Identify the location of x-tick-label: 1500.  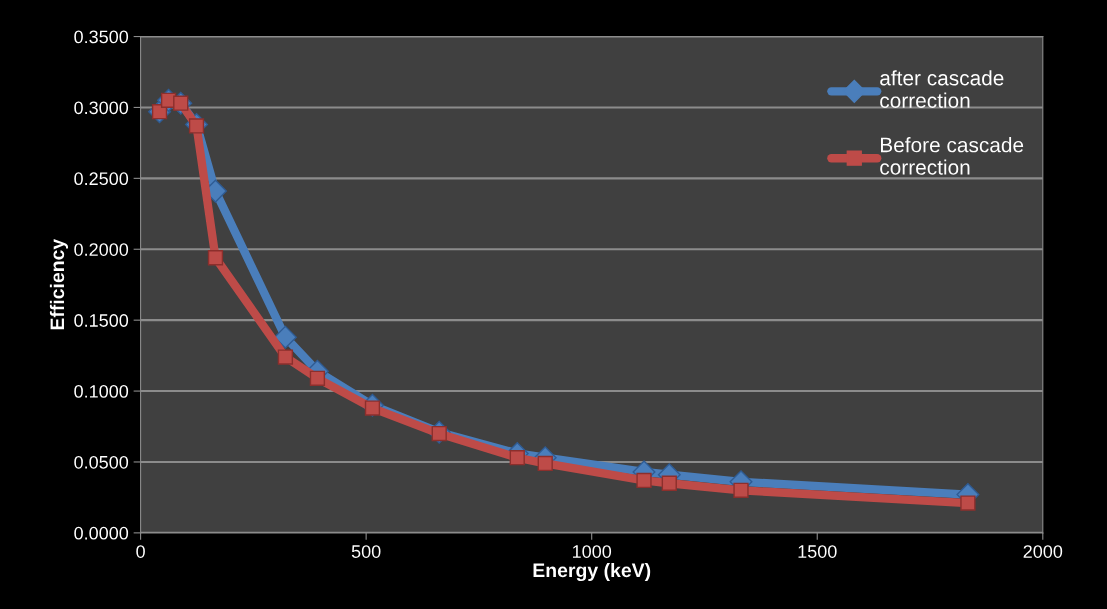
(817, 551).